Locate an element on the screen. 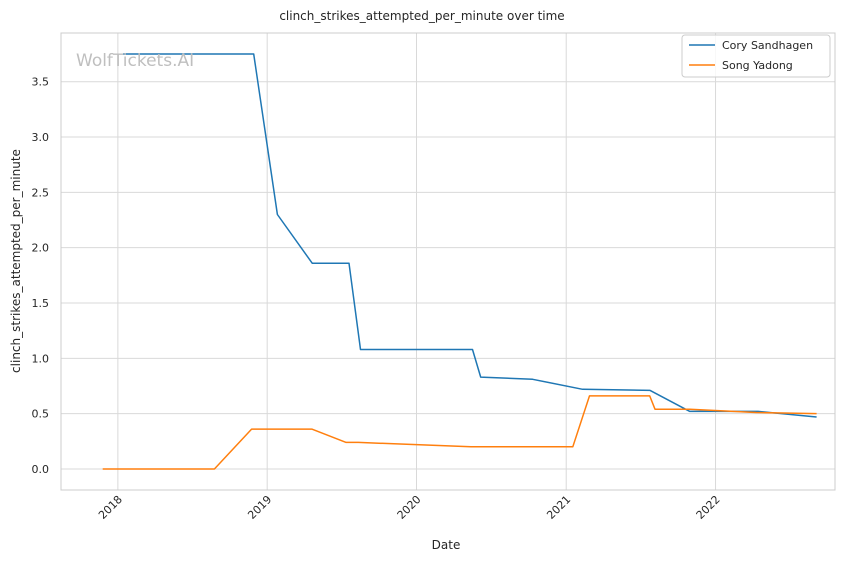  x-axis-label: Date is located at coordinates (446, 545).